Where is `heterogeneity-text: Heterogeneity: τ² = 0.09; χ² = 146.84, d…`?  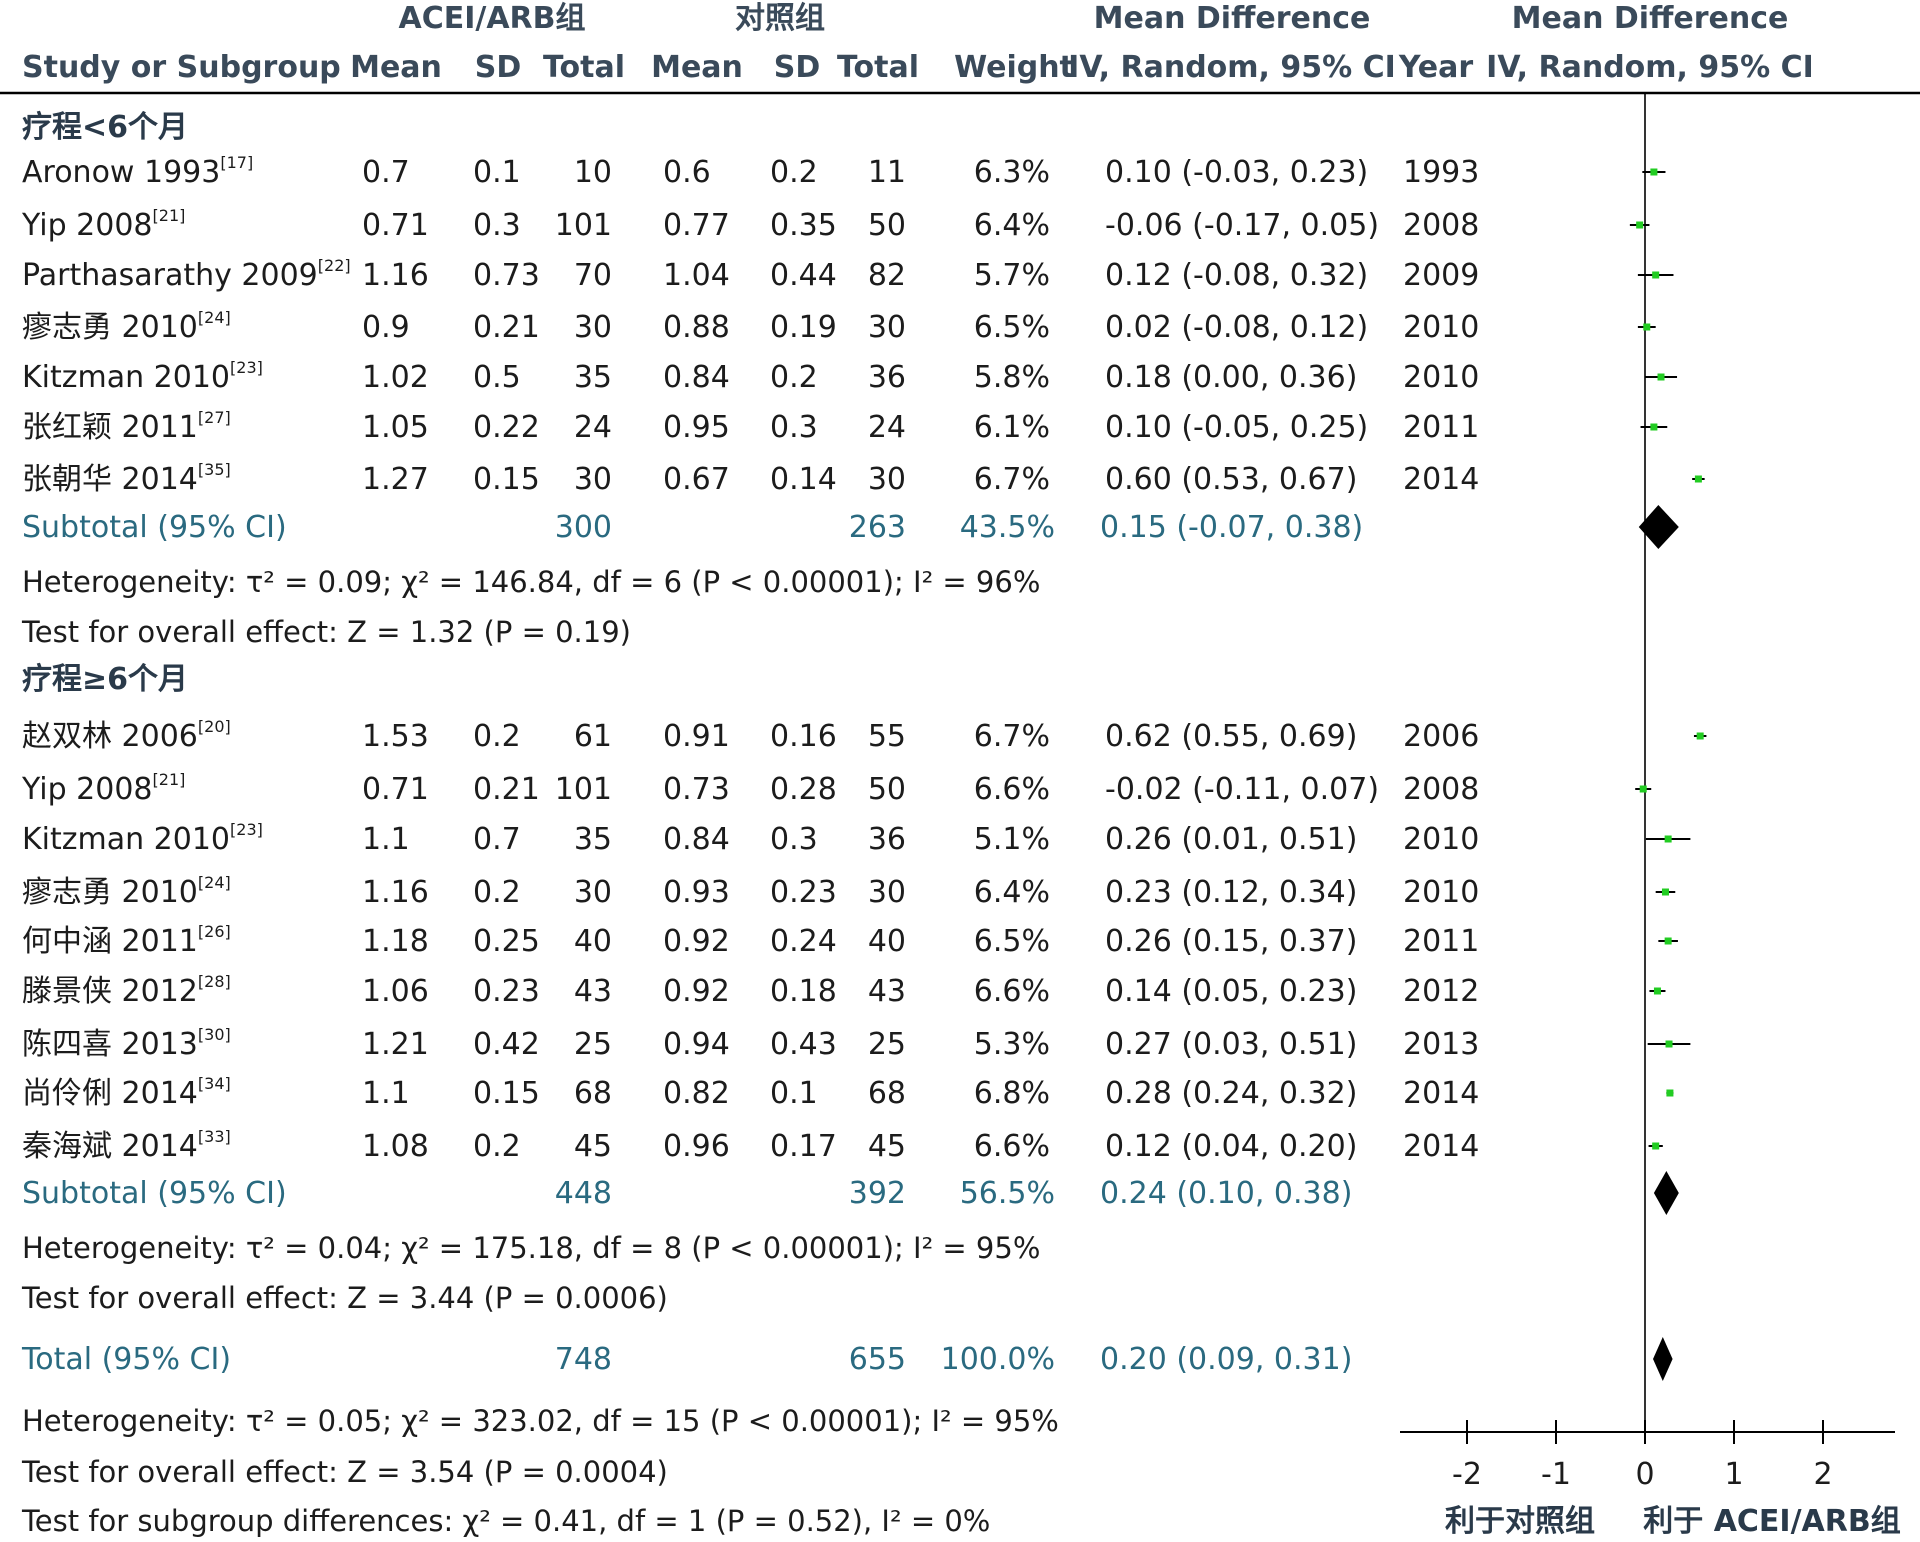
heterogeneity-text: Heterogeneity: τ² = 0.09; χ² = 146.84, d… is located at coordinates (531, 582).